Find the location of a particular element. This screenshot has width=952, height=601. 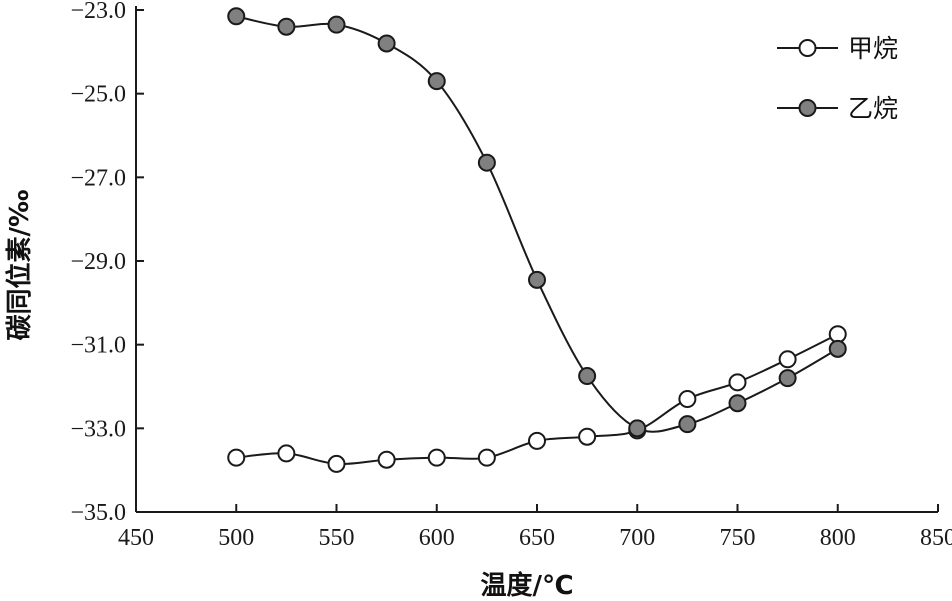

x-tick-label: 500 is located at coordinates (236, 538).